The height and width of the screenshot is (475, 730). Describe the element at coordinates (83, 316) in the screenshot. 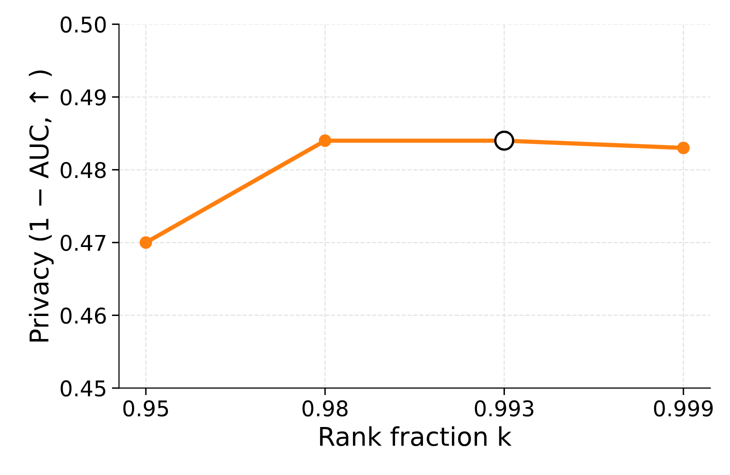

I see `y-tick-label: 0.46` at that location.